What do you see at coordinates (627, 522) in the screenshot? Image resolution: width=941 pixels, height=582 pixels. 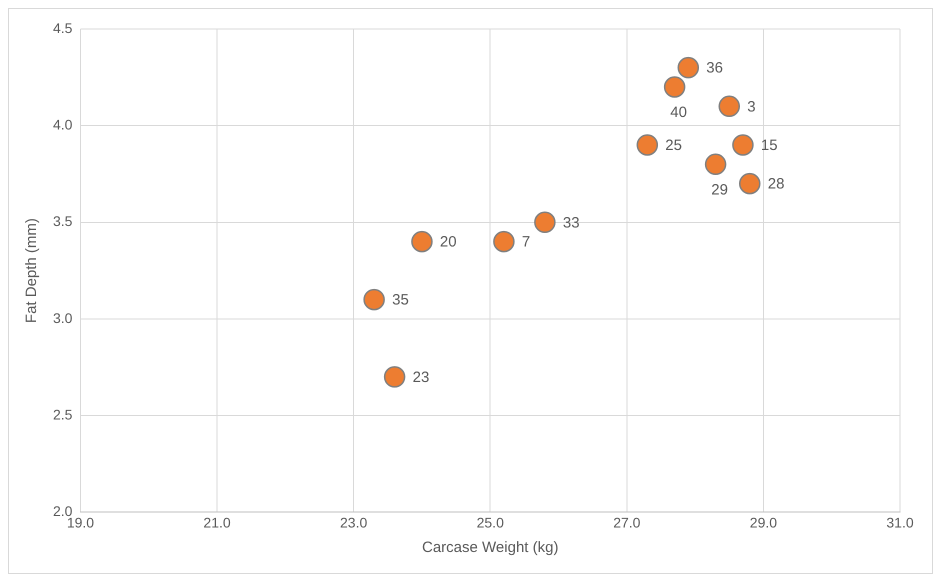 I see `x-tick-label: 27.0` at bounding box center [627, 522].